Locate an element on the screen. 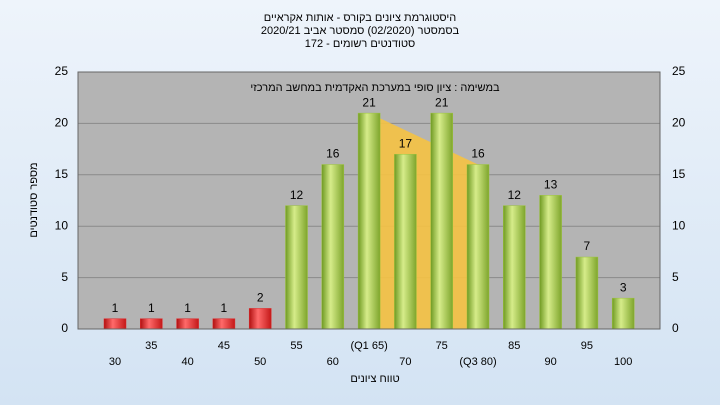  x-axis-label: טווח ציונים is located at coordinates (374, 379).